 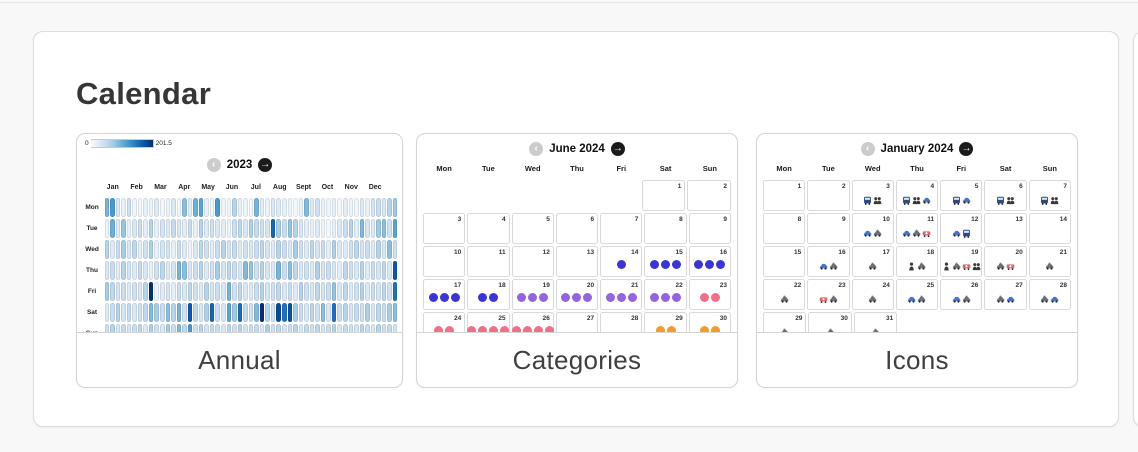 I want to click on day-number: 1, so click(x=799, y=186).